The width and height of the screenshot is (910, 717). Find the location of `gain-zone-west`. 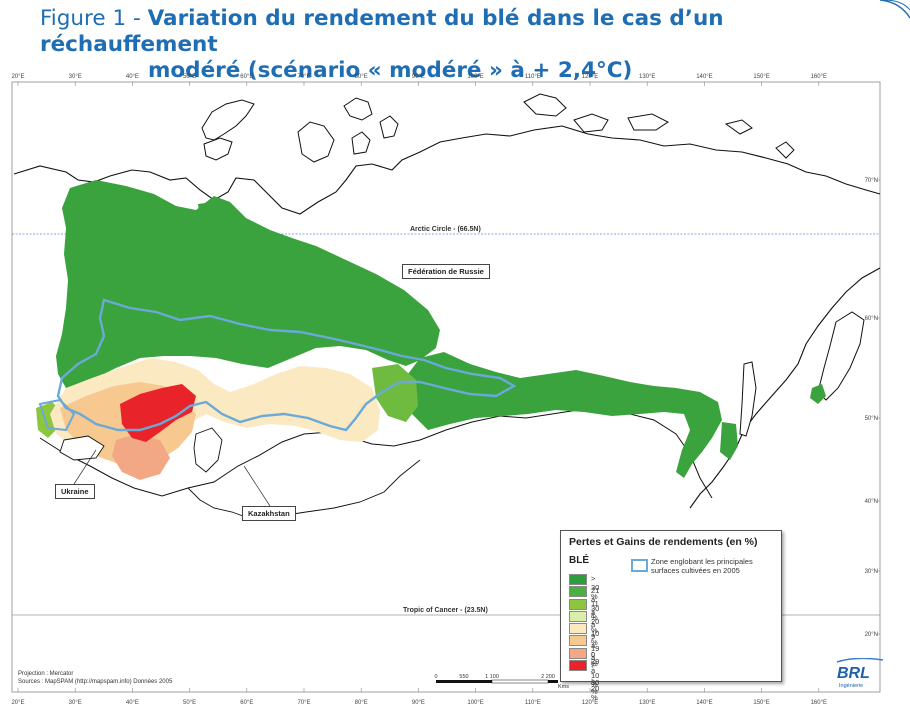

gain-zone-west is located at coordinates (248, 284).